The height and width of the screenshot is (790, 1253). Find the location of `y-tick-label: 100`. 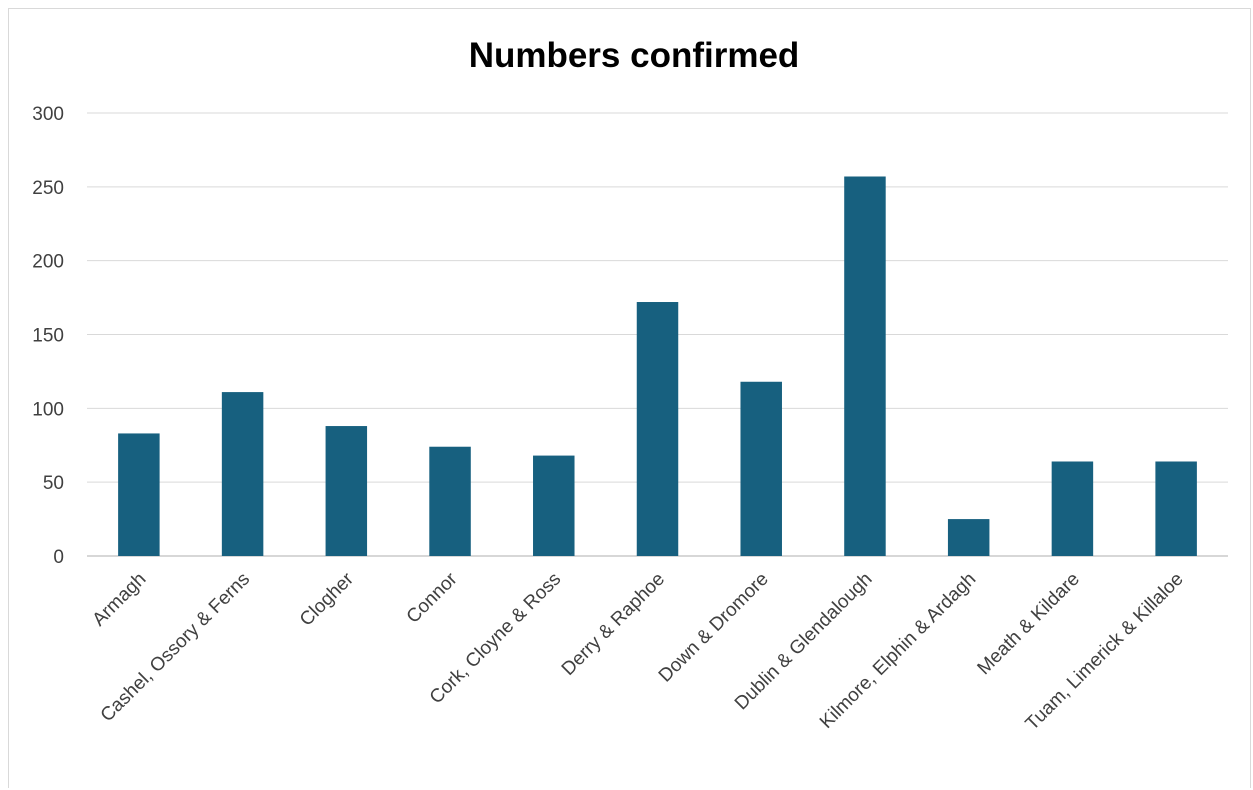

y-tick-label: 100 is located at coordinates (48, 409).